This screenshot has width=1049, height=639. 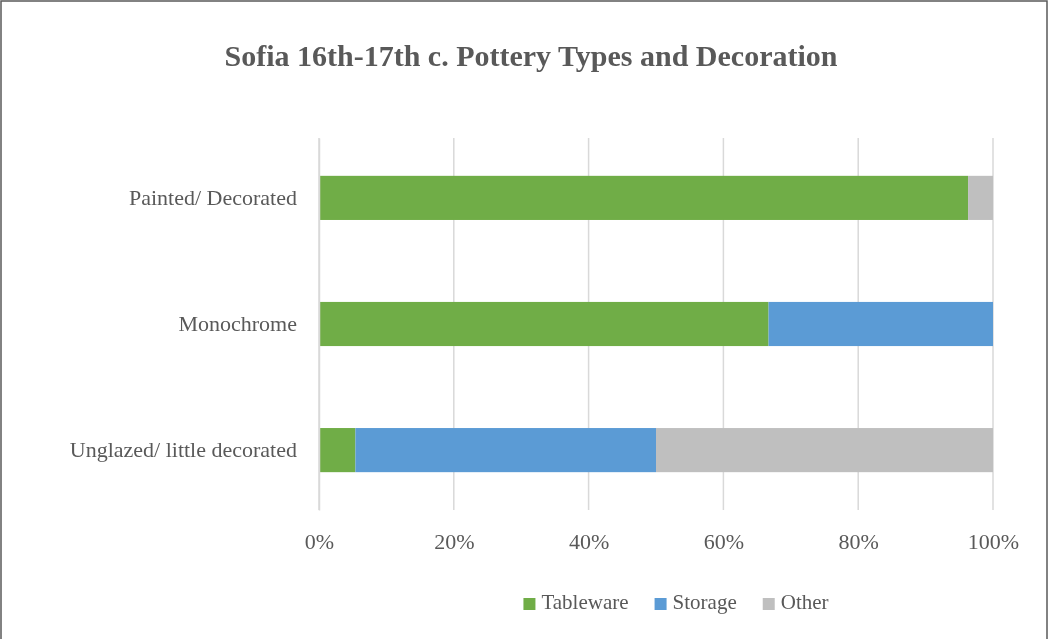 What do you see at coordinates (237, 324) in the screenshot?
I see `y-tick-label: Monochrome` at bounding box center [237, 324].